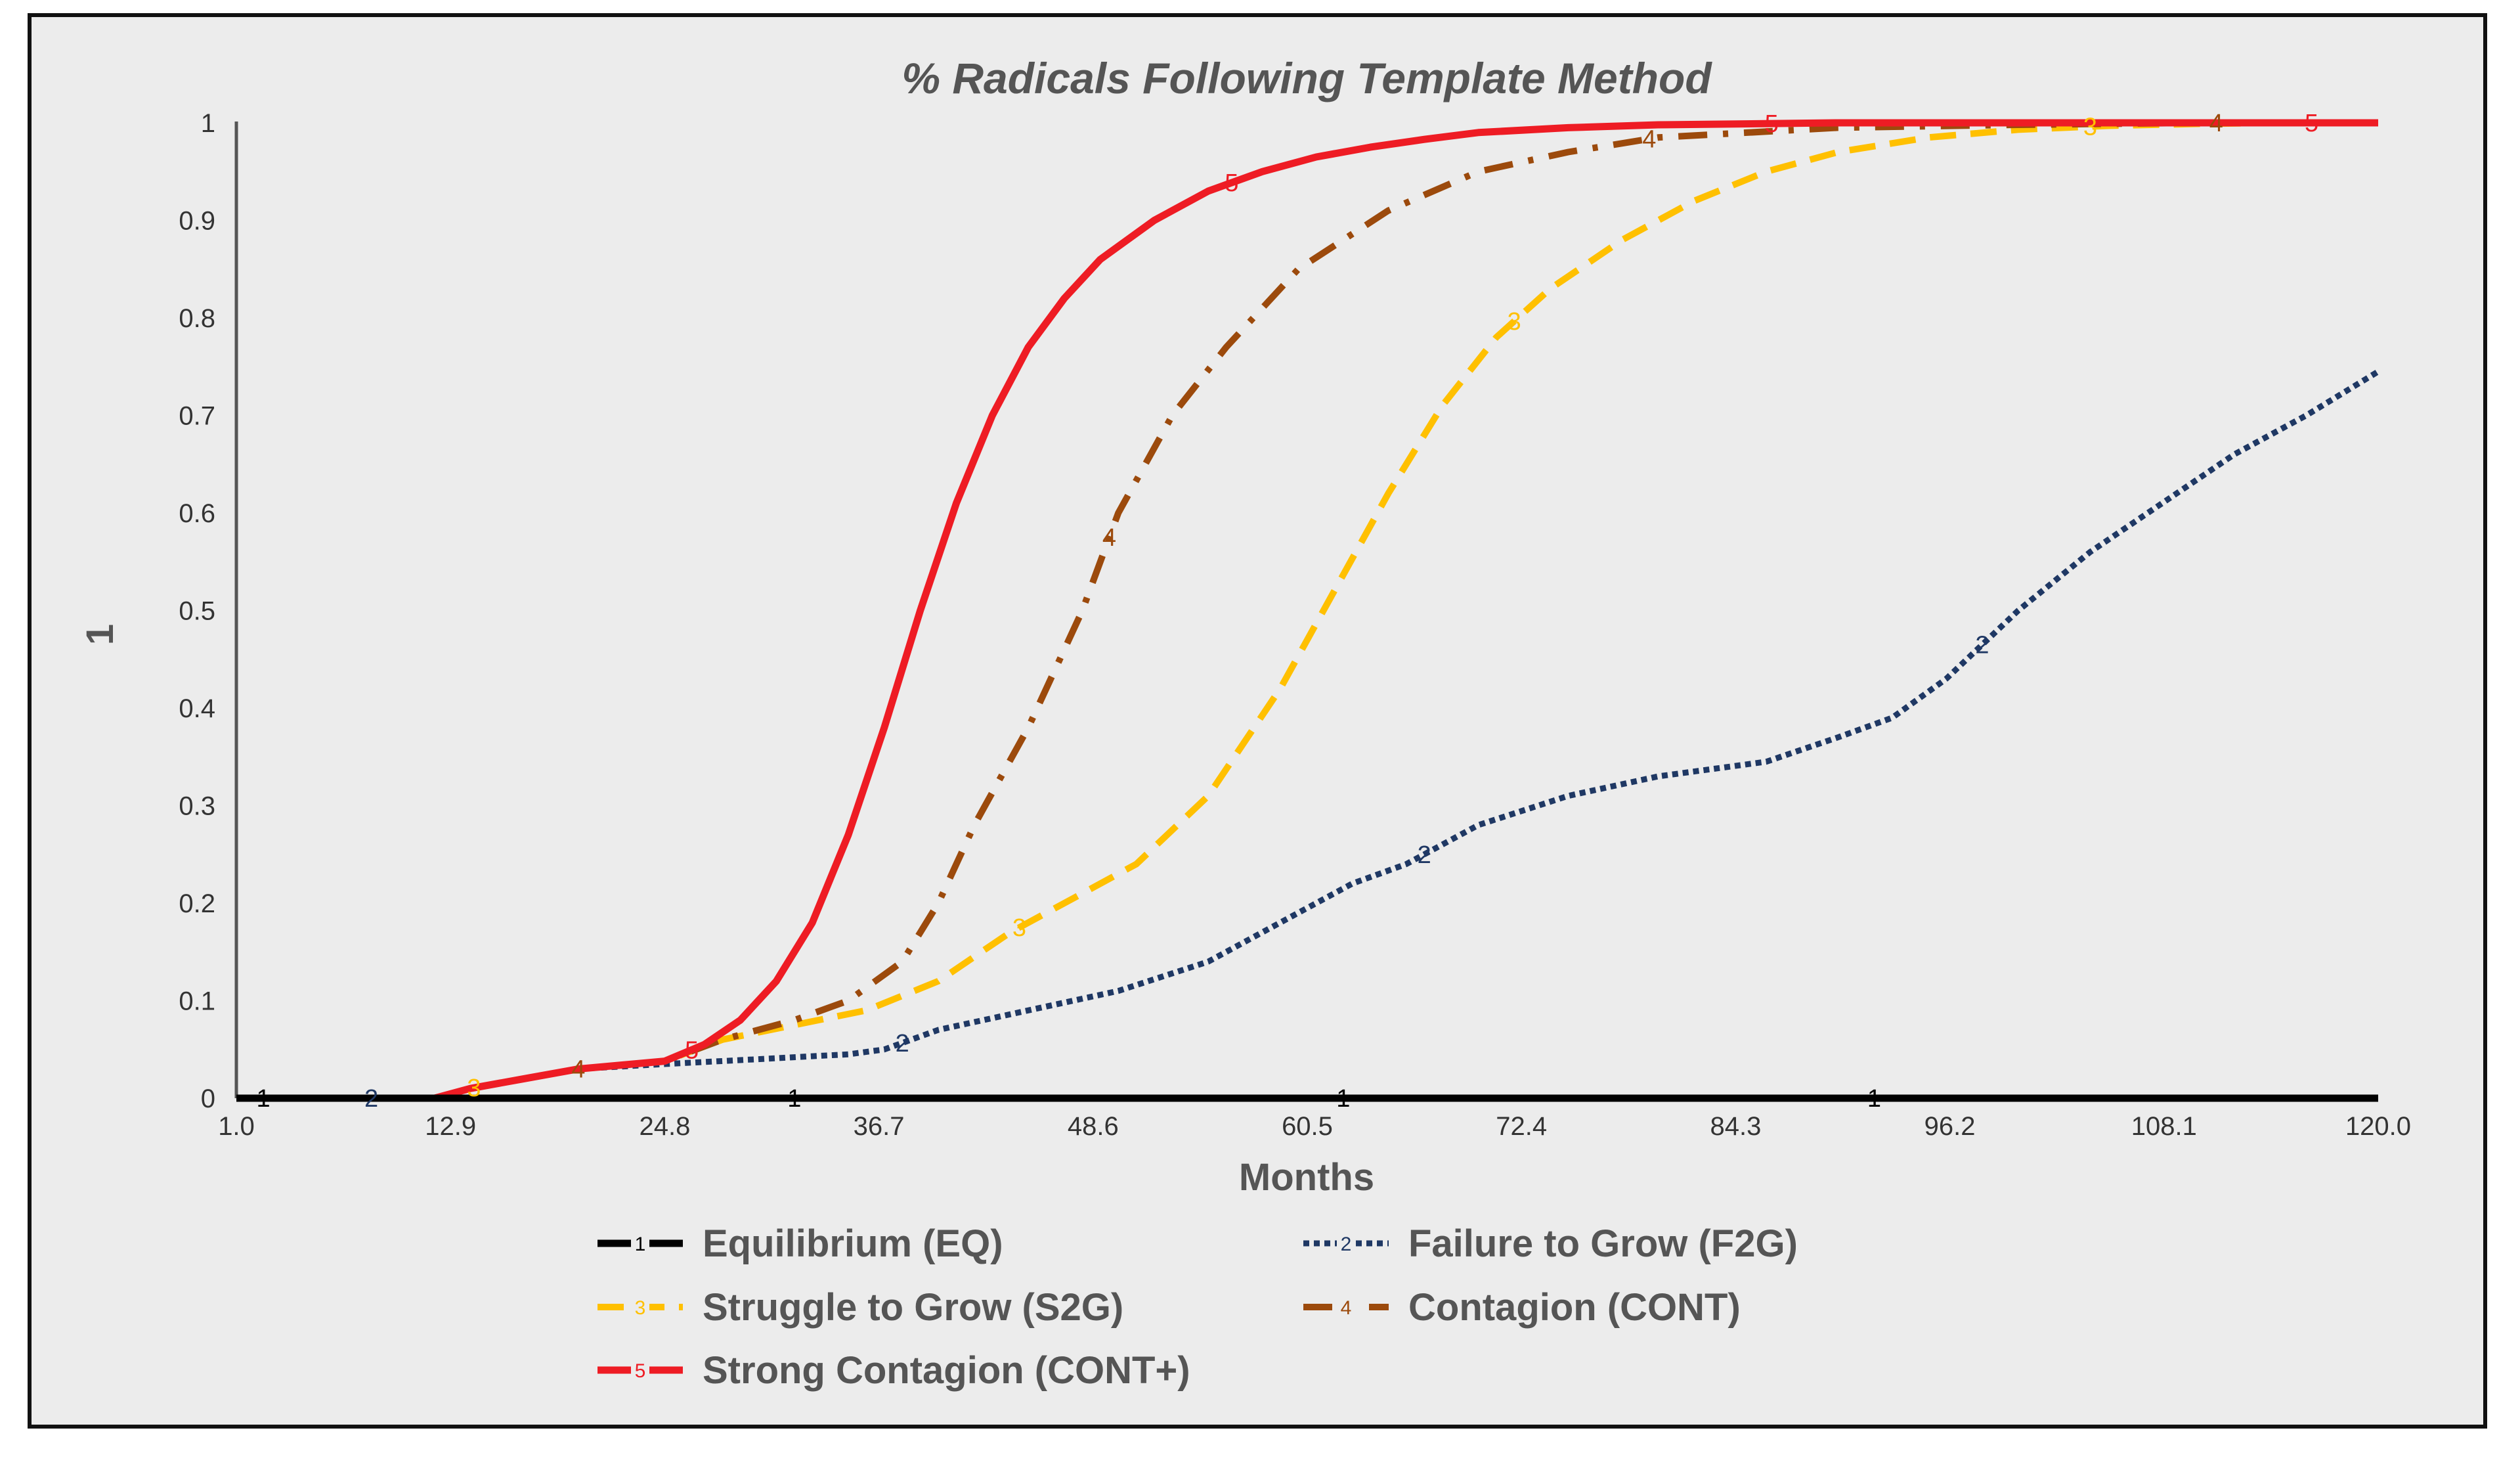 The height and width of the screenshot is (1466, 2520). I want to click on legend-marker-2: 2, so click(1346, 1244).